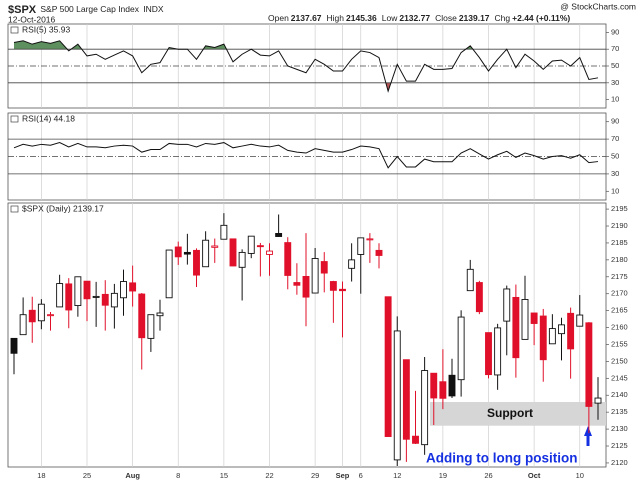  What do you see at coordinates (619, 327) in the screenshot?
I see `y-tick-label: 2160` at bounding box center [619, 327].